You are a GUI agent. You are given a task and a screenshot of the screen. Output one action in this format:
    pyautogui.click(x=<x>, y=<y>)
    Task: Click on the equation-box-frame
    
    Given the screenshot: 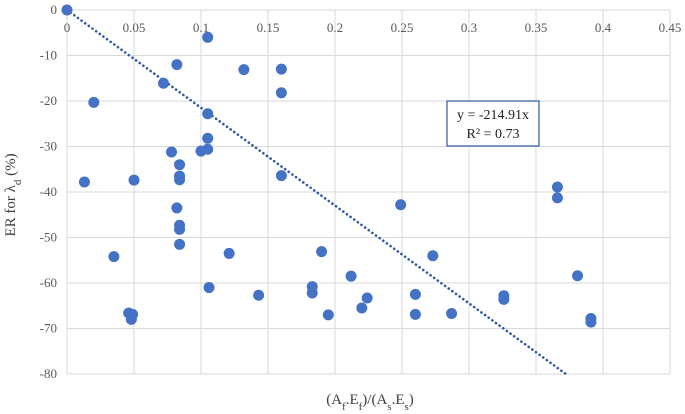 What is the action you would take?
    pyautogui.click(x=493, y=123)
    